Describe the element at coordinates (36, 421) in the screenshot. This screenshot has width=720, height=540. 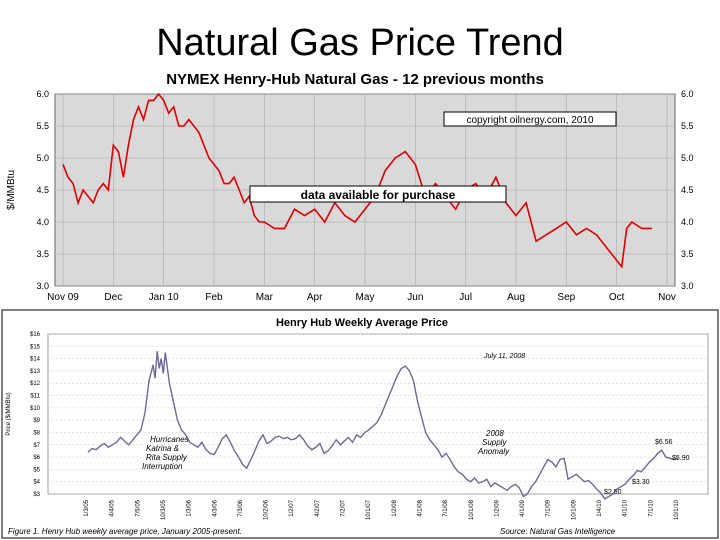
I see `chart2-y-tick-label: $9` at that location.